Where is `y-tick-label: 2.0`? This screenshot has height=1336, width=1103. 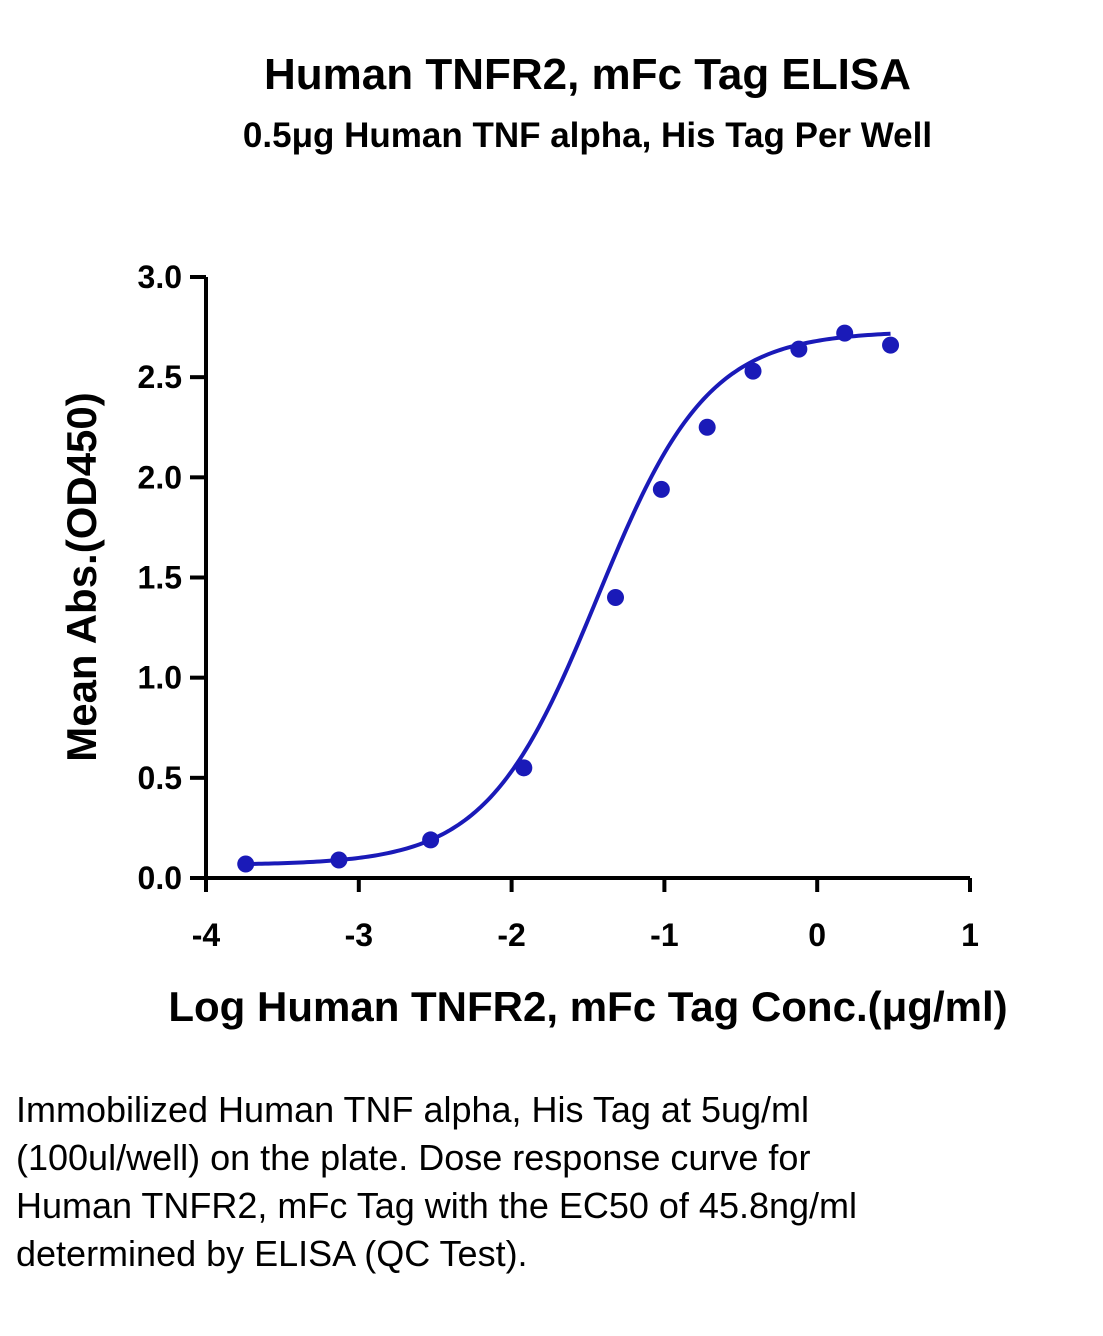
y-tick-label: 2.0 is located at coordinates (160, 477).